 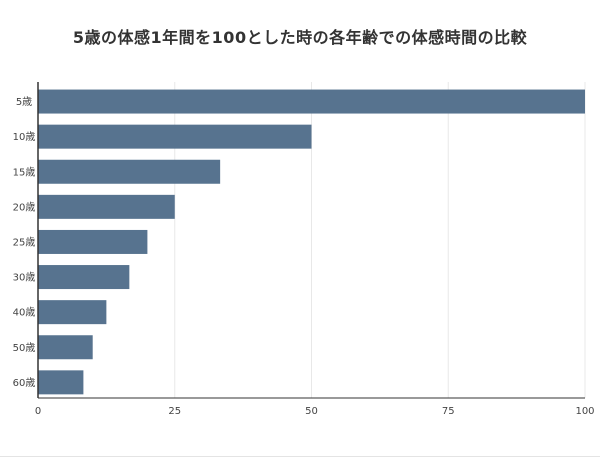 I want to click on chart-title: 5歳の体感1年間を100とした時の各年齢での体感時間の比較, so click(x=300, y=37).